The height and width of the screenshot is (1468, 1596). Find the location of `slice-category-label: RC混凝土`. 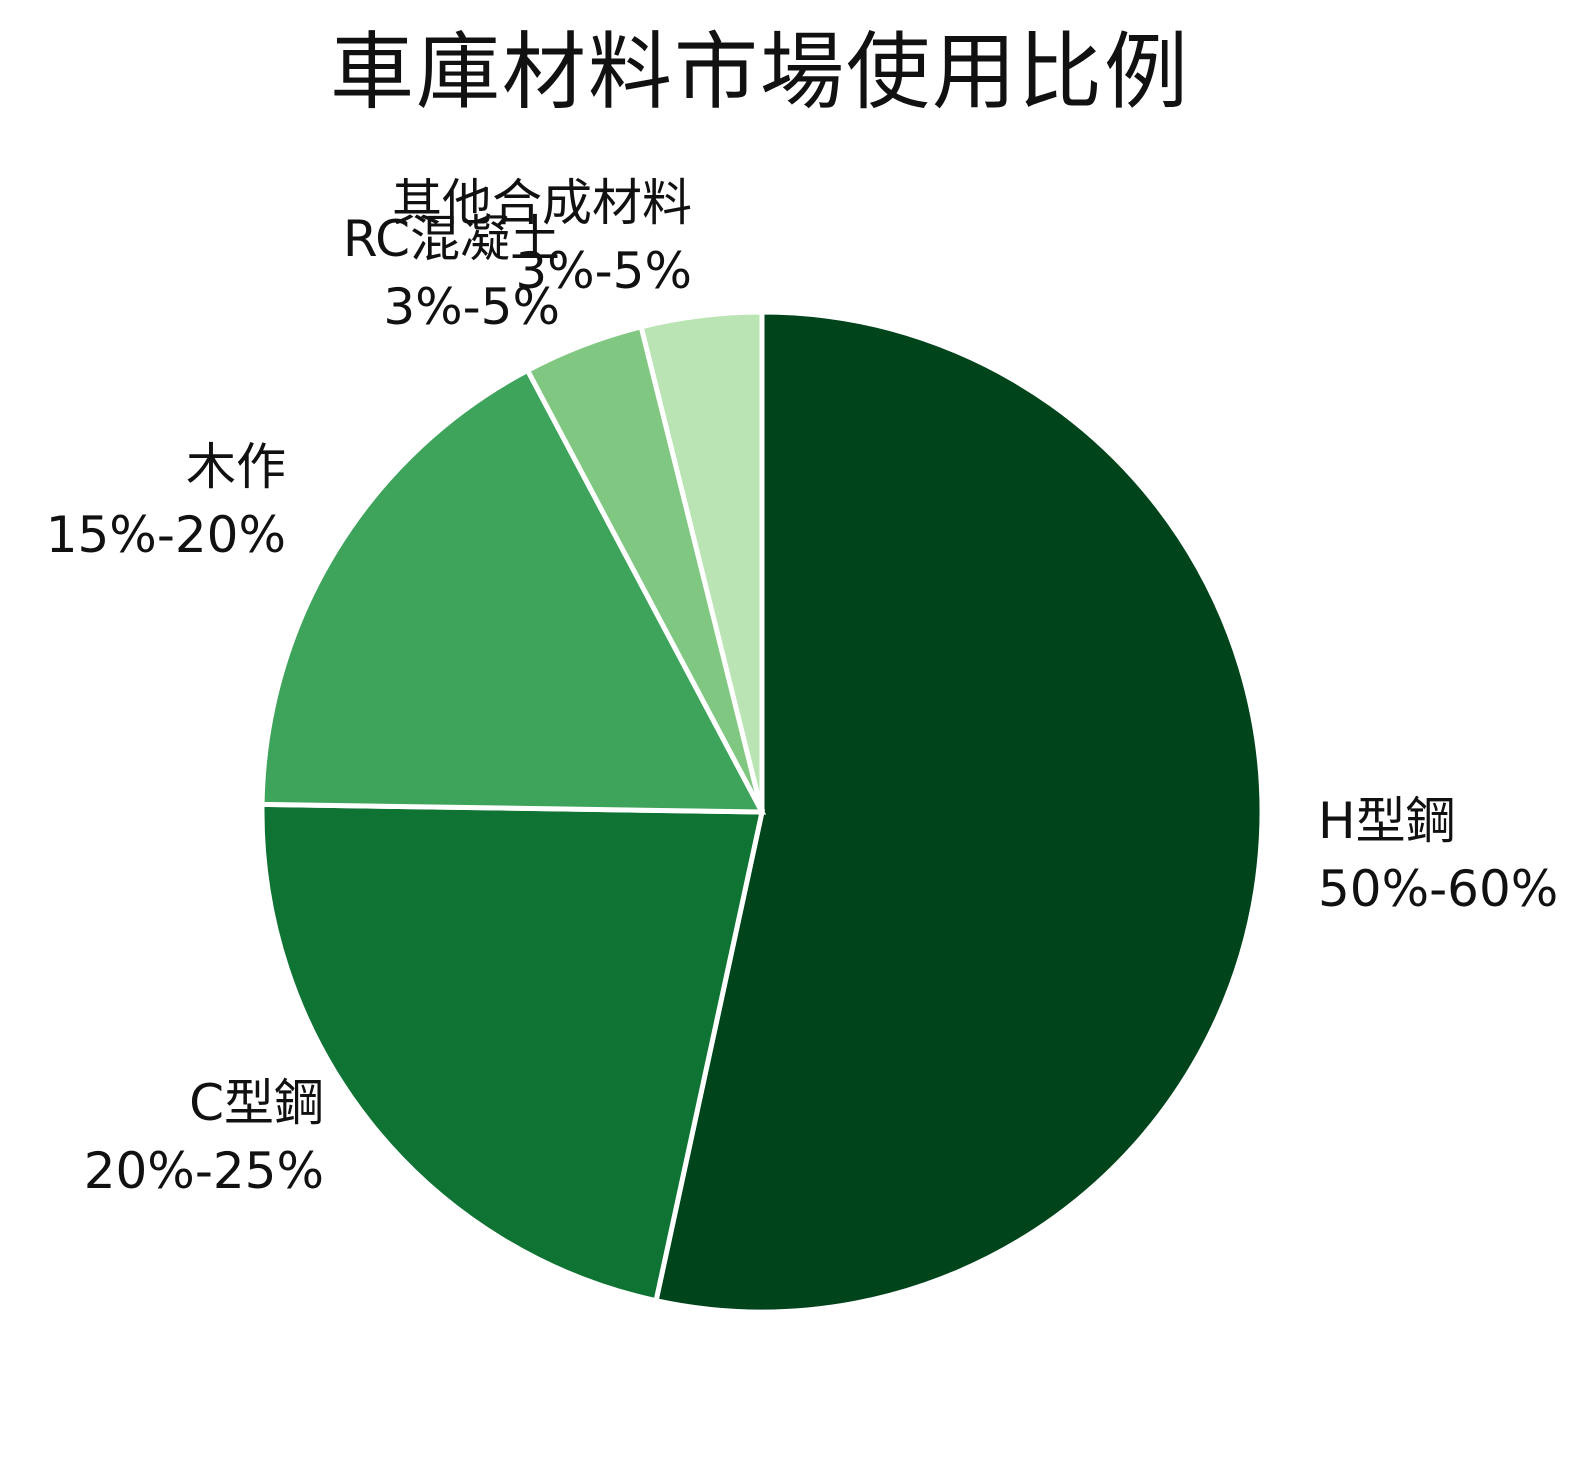

slice-category-label: RC混凝土 is located at coordinates (451, 239).